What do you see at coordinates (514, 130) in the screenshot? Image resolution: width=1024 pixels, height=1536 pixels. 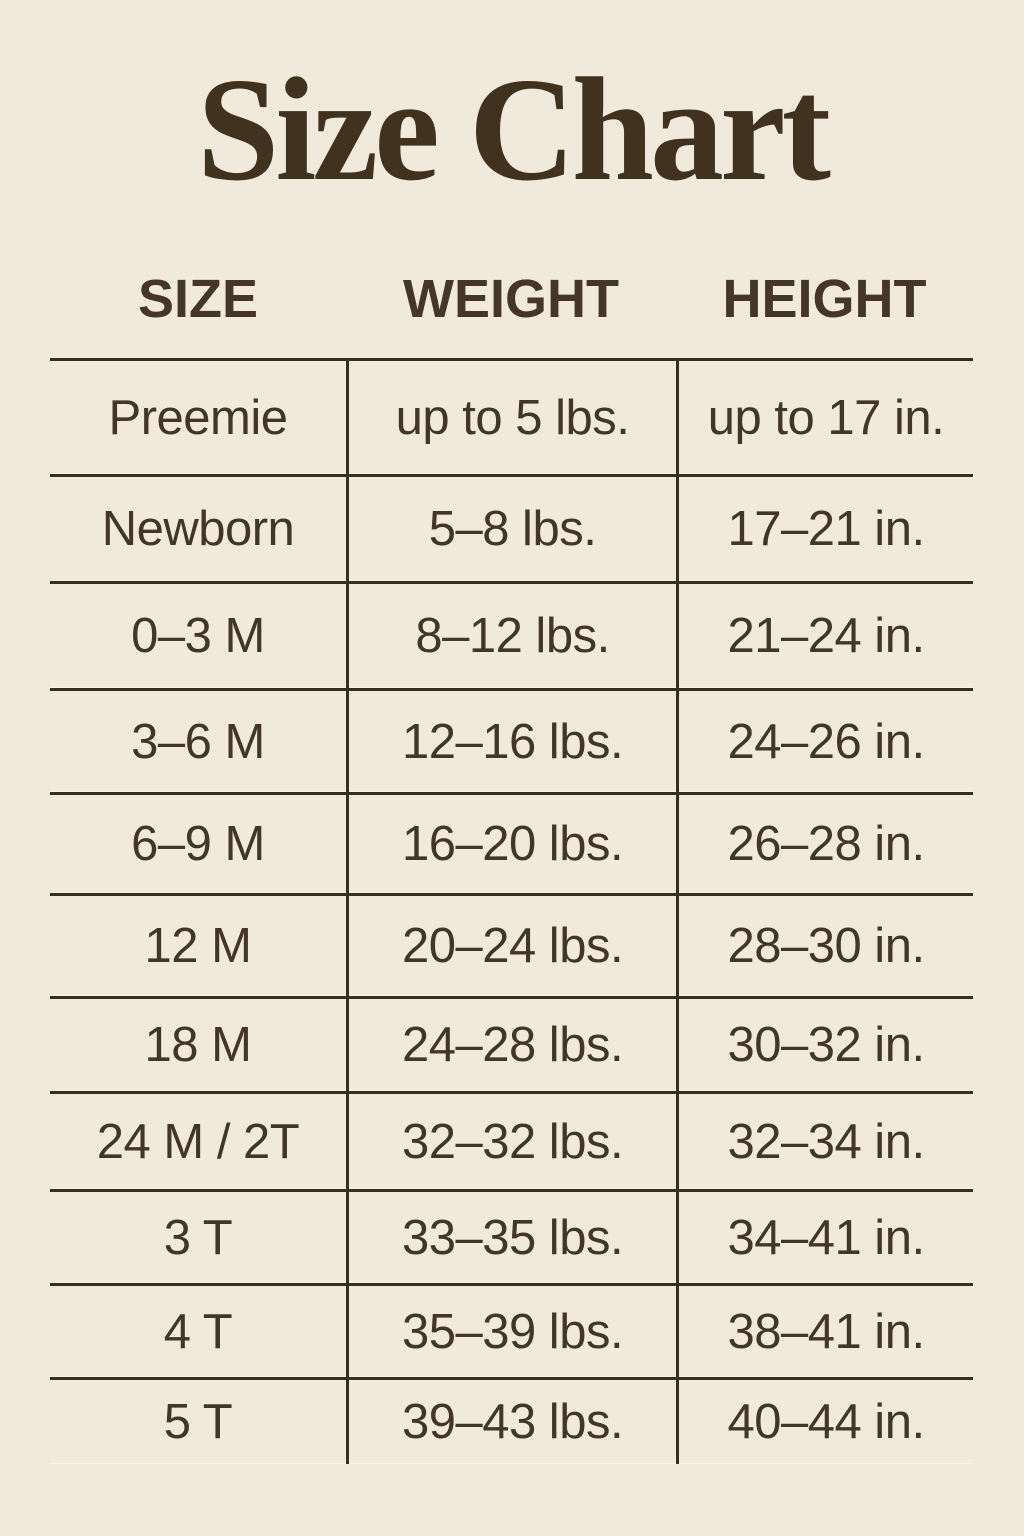 I see `page-title: Size Chart` at bounding box center [514, 130].